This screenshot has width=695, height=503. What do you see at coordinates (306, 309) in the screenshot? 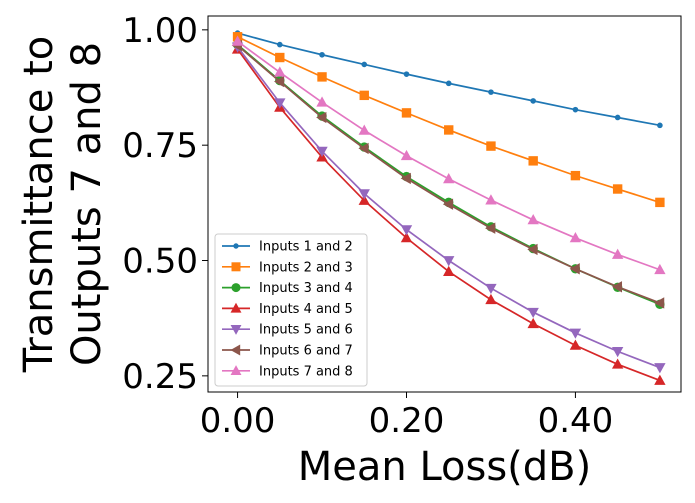
I see `legend-label: Inputs 4 and 5` at bounding box center [306, 309].